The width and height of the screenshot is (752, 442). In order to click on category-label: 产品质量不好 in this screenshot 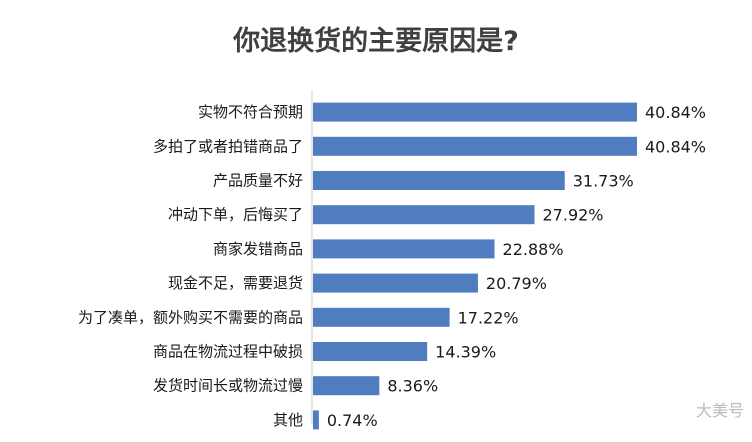, I will do `click(258, 181)`.